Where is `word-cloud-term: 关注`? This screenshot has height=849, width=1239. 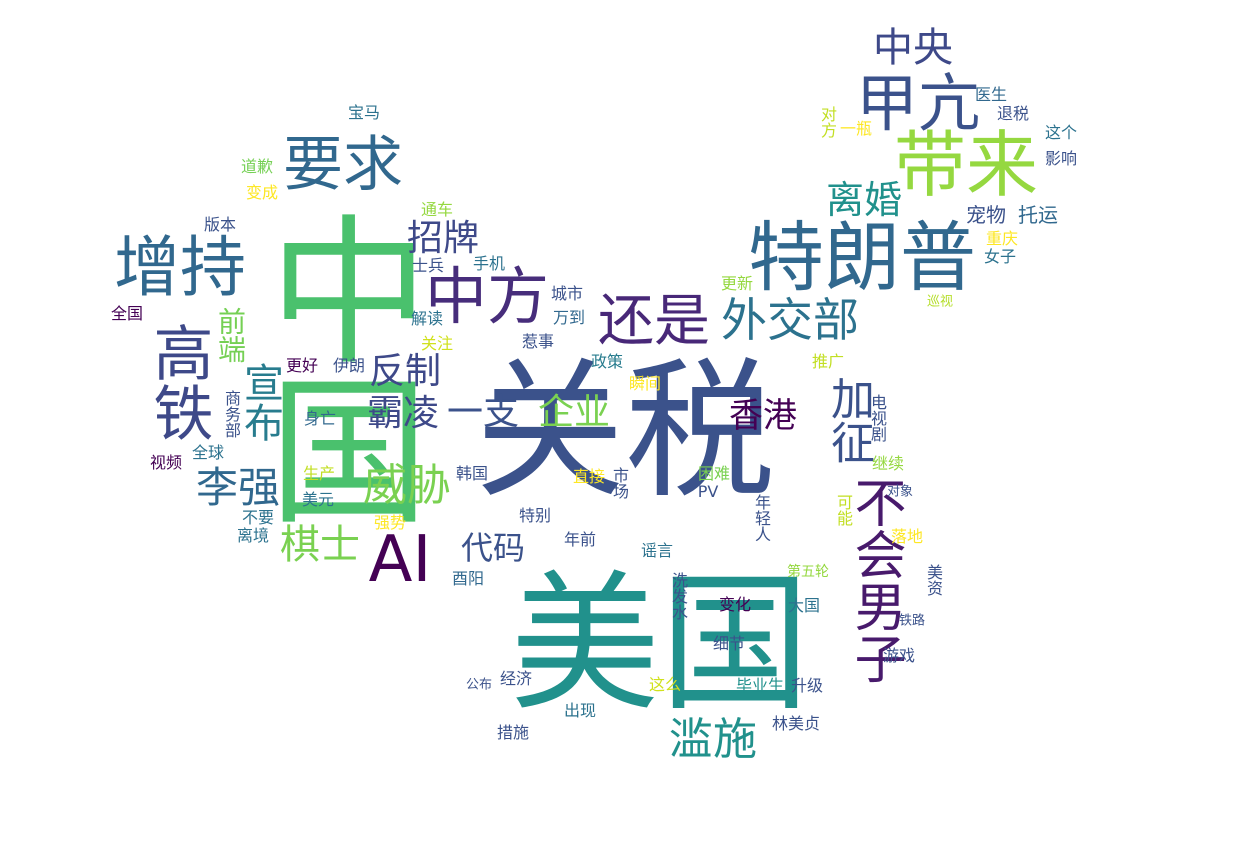
word-cloud-term: 关注 is located at coordinates (437, 343).